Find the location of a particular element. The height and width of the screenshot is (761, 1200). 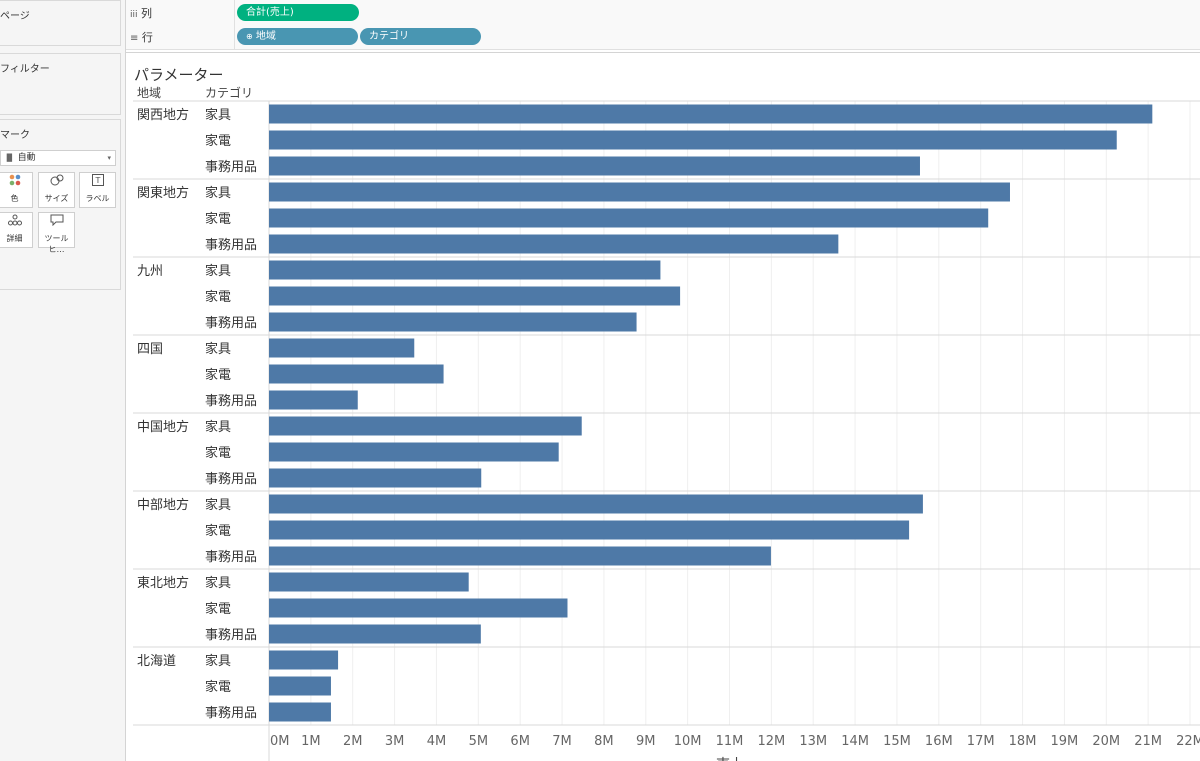

x-tick-label: 9M is located at coordinates (646, 741).